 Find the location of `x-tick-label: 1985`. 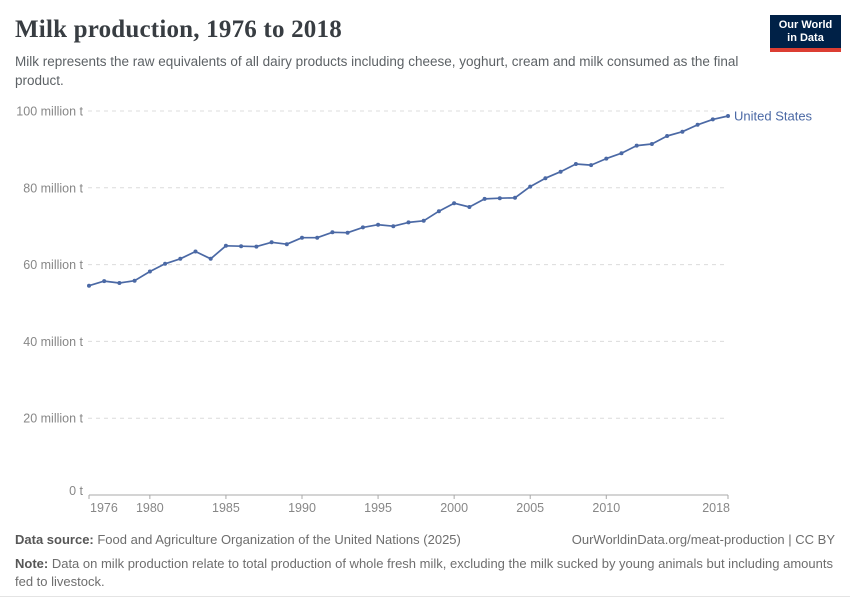

x-tick-label: 1985 is located at coordinates (226, 508).